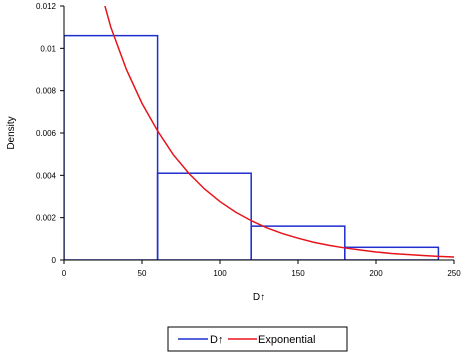 The image size is (469, 354). I want to click on legend: D↑ Exponential, so click(257, 339).